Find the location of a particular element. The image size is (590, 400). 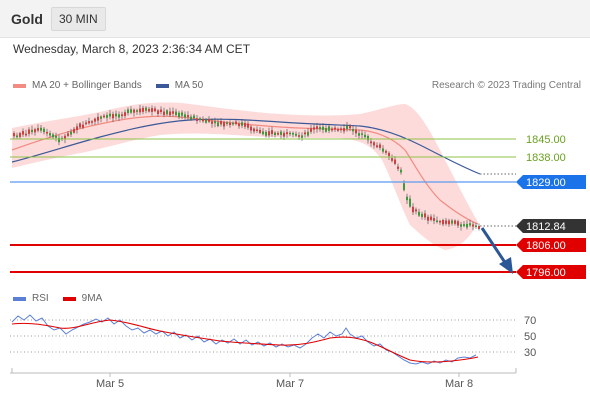

level-tag-1796: 1796.00 is located at coordinates (551, 272).